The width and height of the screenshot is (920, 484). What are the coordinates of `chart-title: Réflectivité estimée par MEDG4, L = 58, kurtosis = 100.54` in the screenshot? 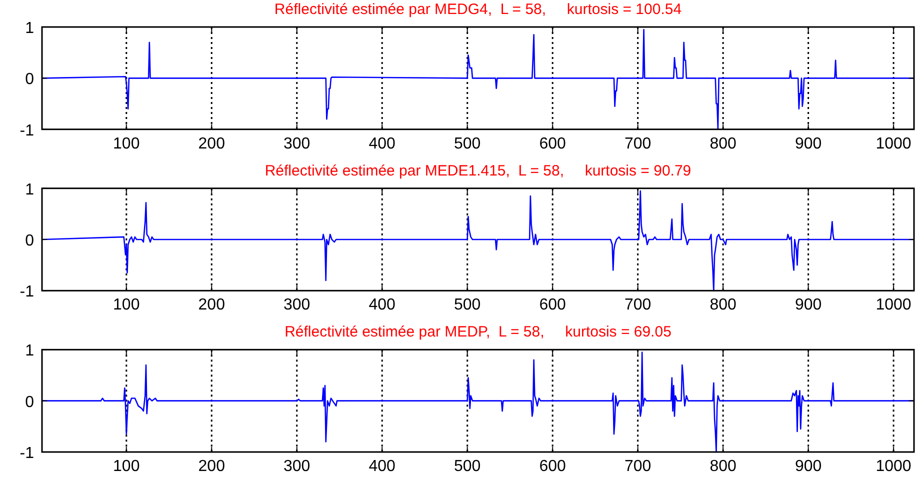 It's located at (478, 9).